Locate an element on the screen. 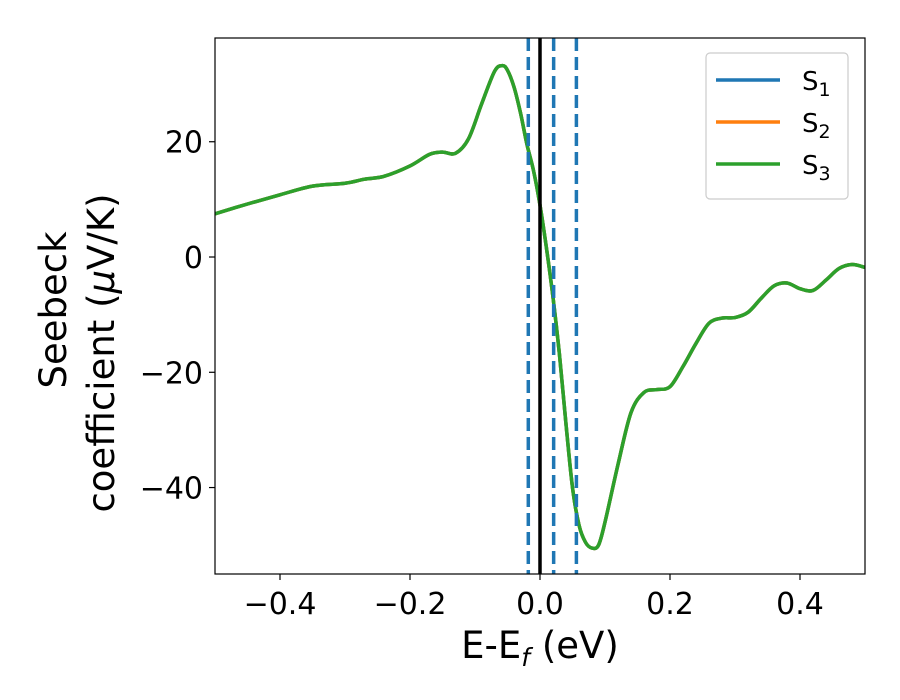 This screenshot has width=900, height=700. legend: S1 S2 S3 is located at coordinates (777, 126).